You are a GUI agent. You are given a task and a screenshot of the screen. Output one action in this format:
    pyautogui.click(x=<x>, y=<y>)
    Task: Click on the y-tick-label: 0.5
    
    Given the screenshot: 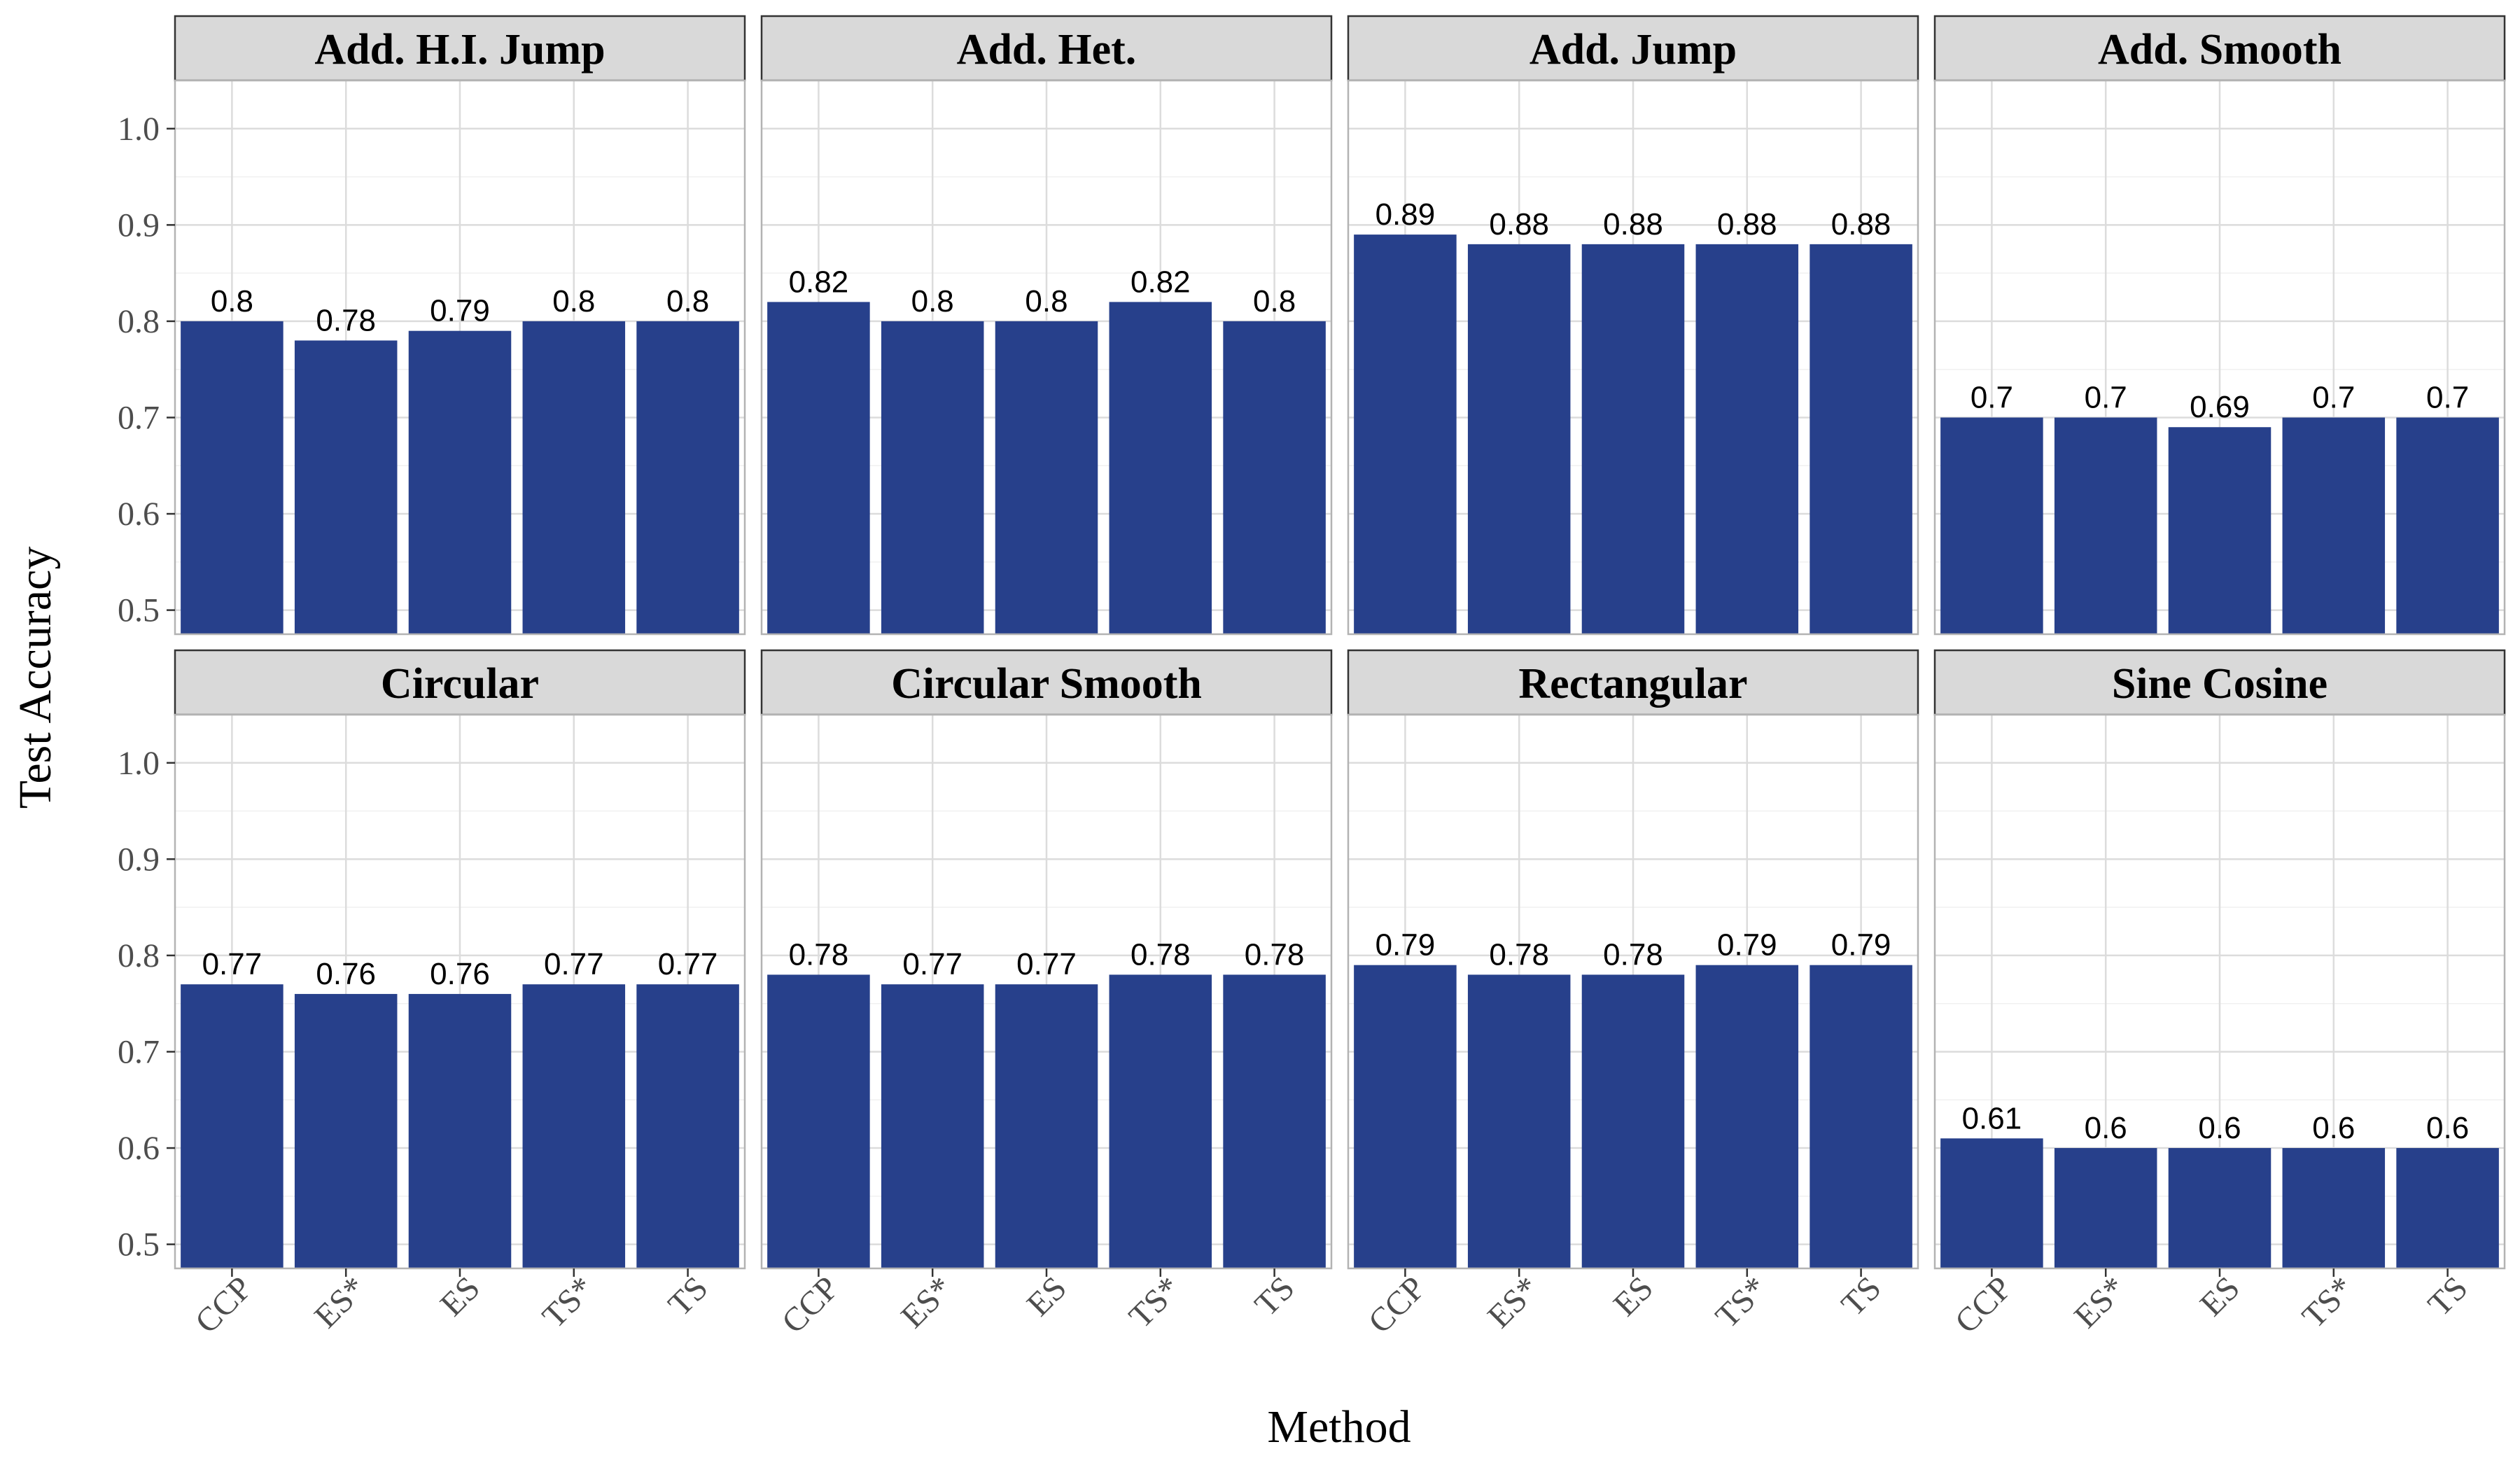 What is the action you would take?
    pyautogui.click(x=139, y=610)
    